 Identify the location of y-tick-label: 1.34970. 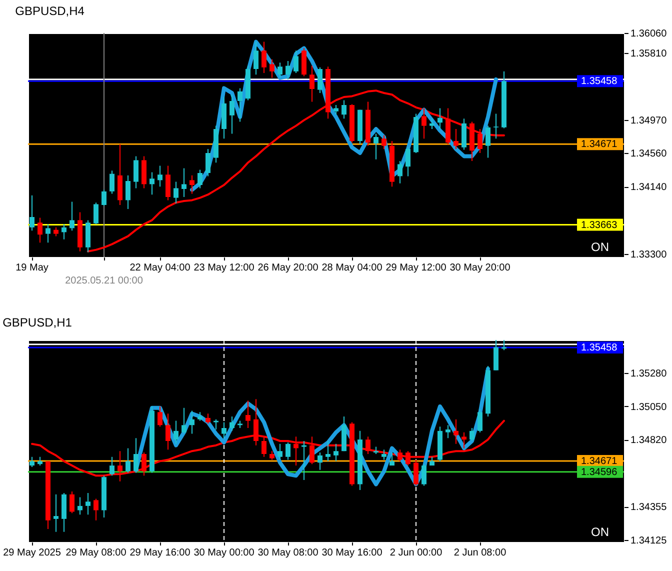
(649, 121).